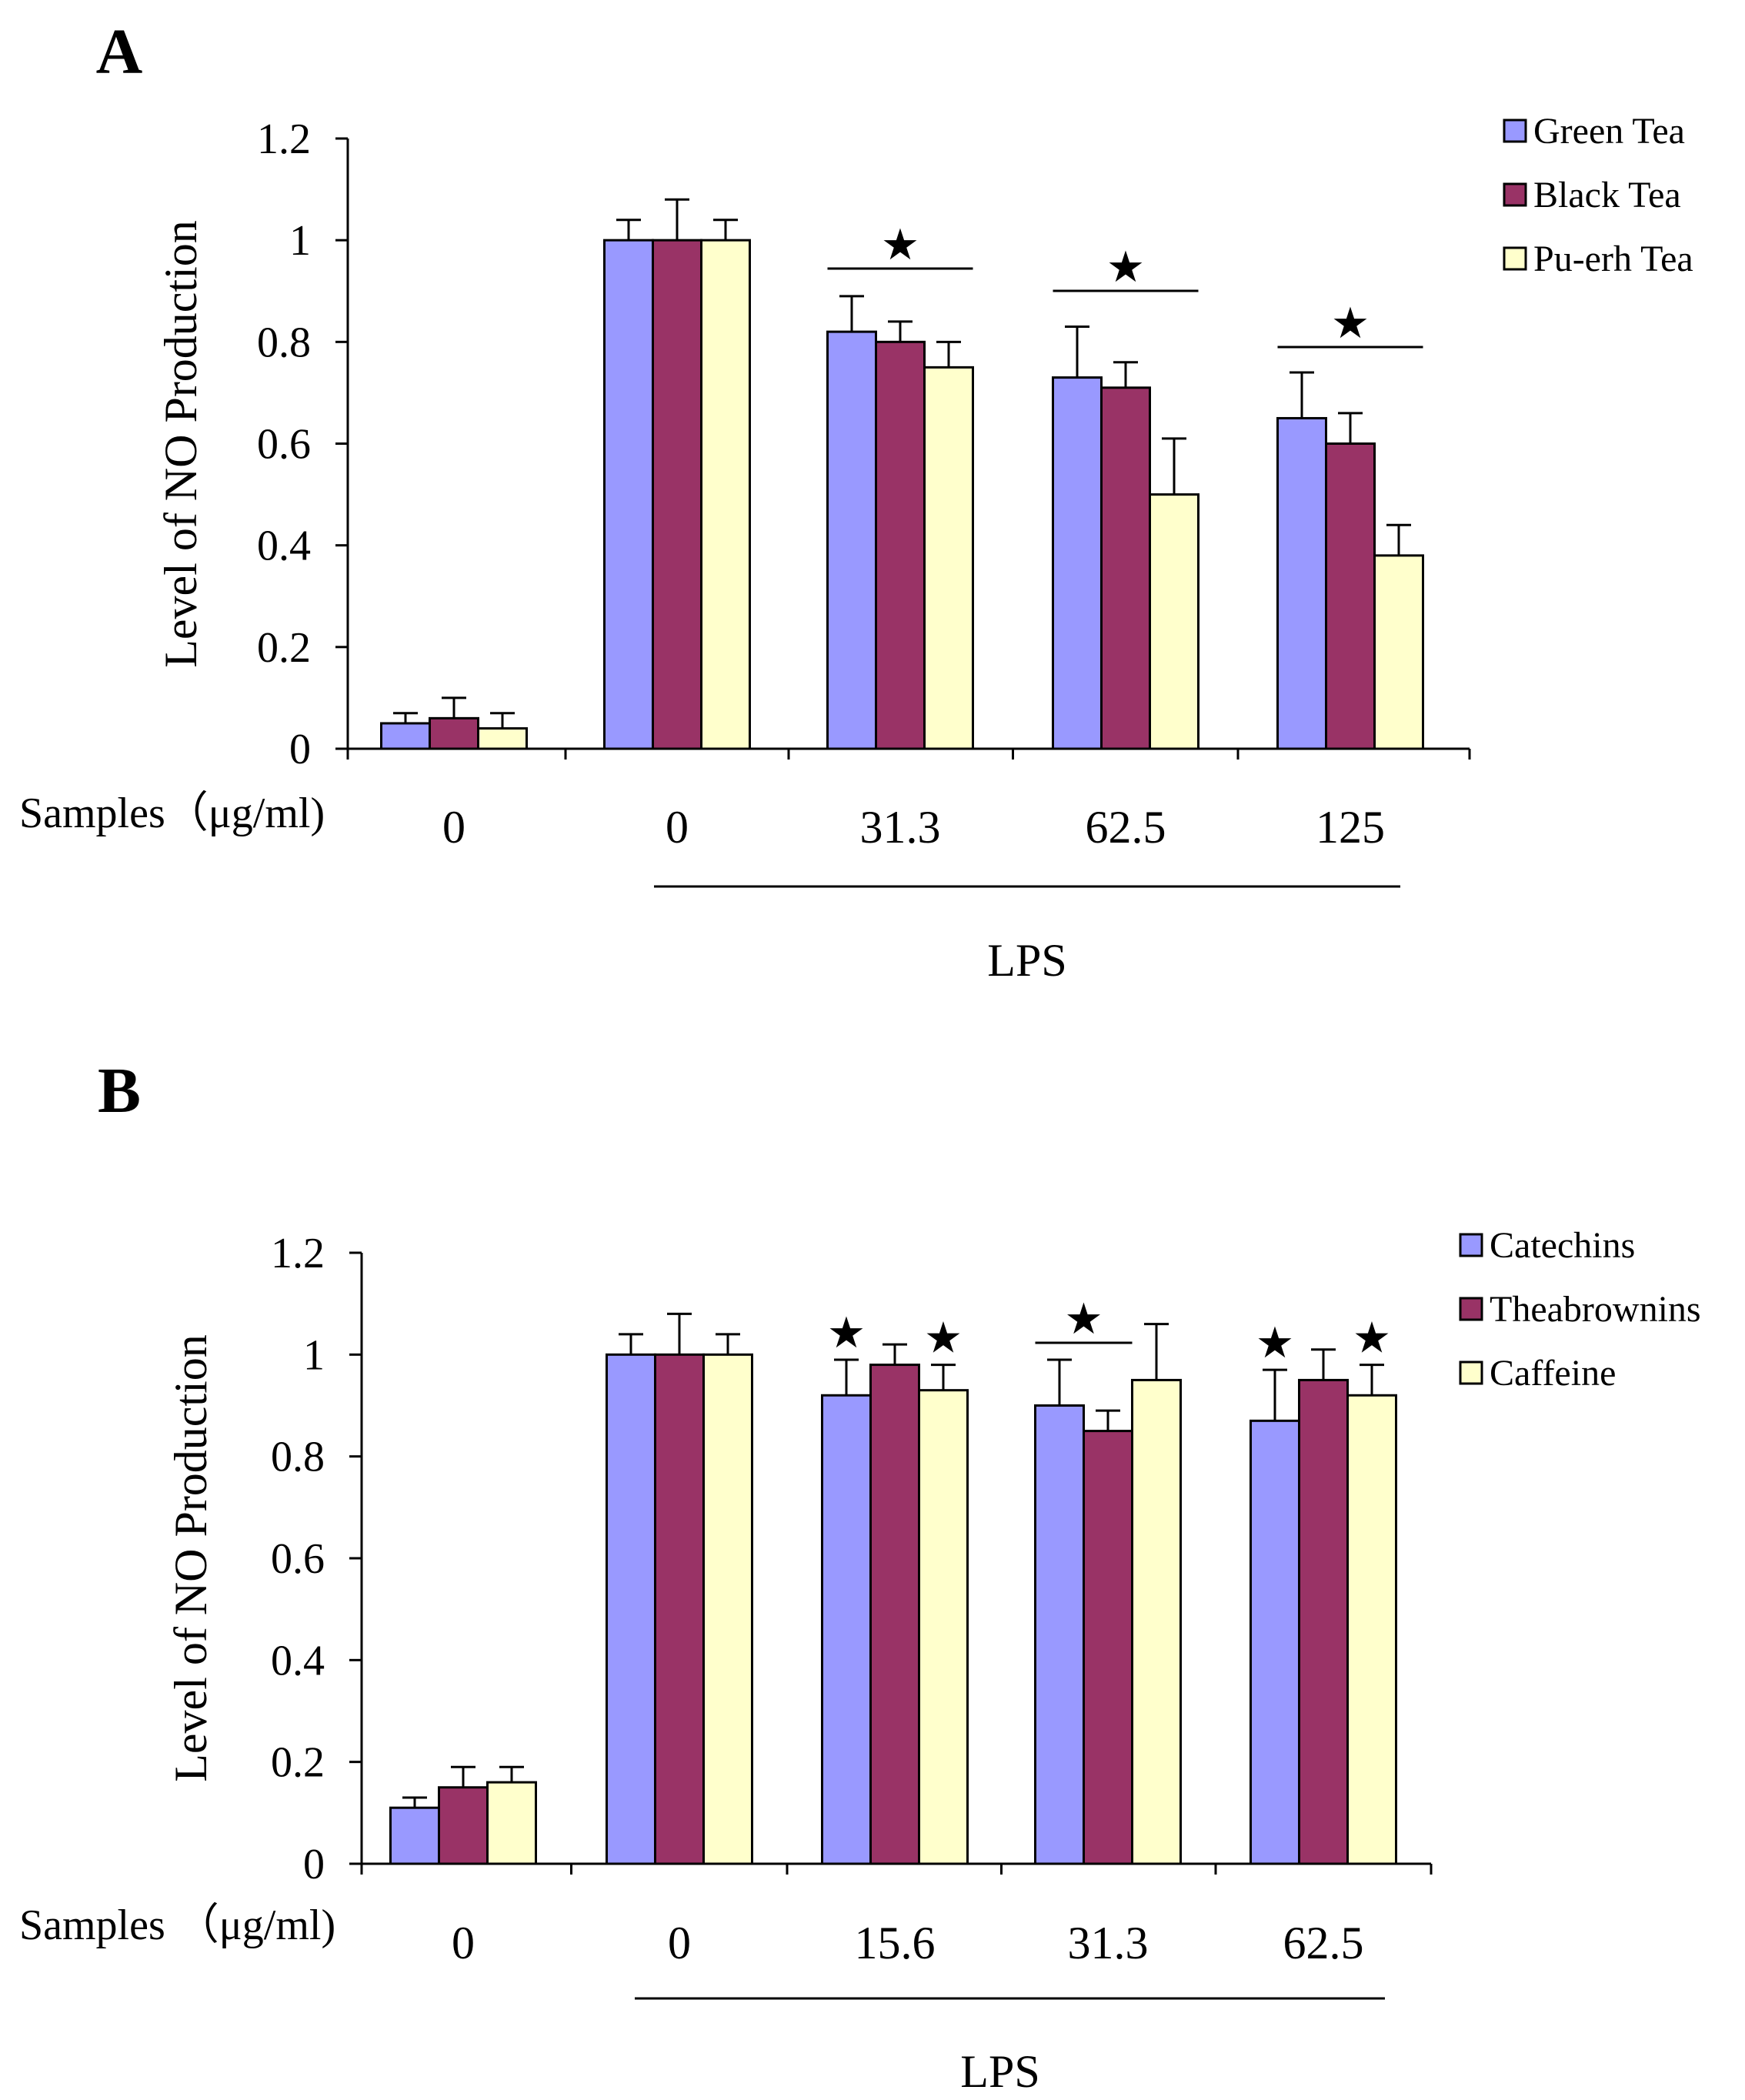 This screenshot has height=2100, width=1745. Describe the element at coordinates (1609, 131) in the screenshot. I see `legend-entry: Green Tea` at that location.